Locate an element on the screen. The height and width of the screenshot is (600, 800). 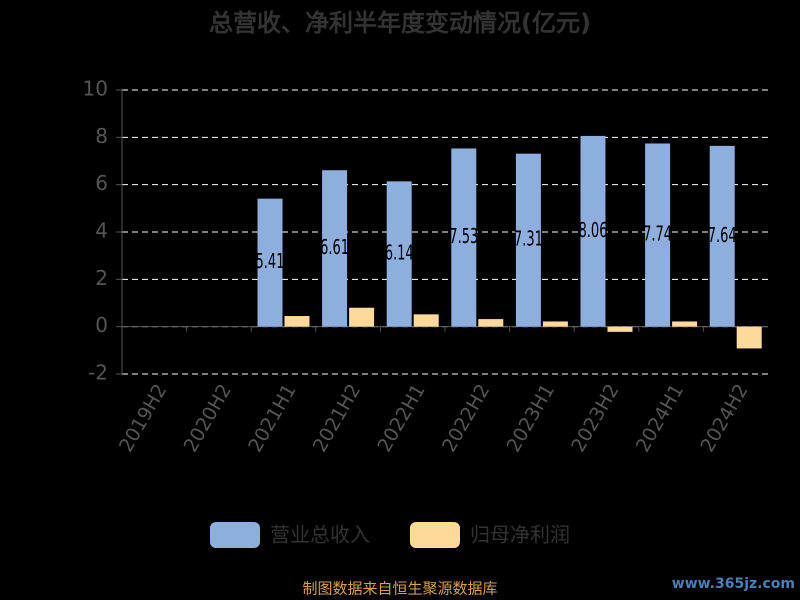
data-label: 7.74 is located at coordinates (657, 234).